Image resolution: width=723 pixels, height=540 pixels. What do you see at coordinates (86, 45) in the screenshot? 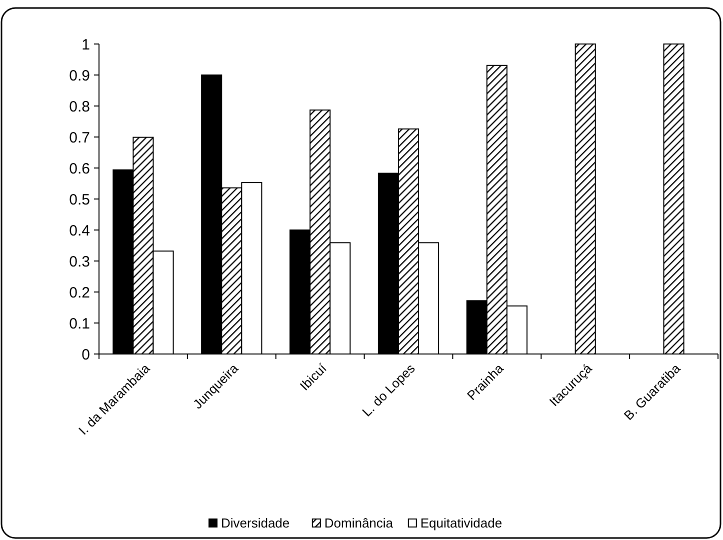
I see `y-tick-label: 1` at bounding box center [86, 45].